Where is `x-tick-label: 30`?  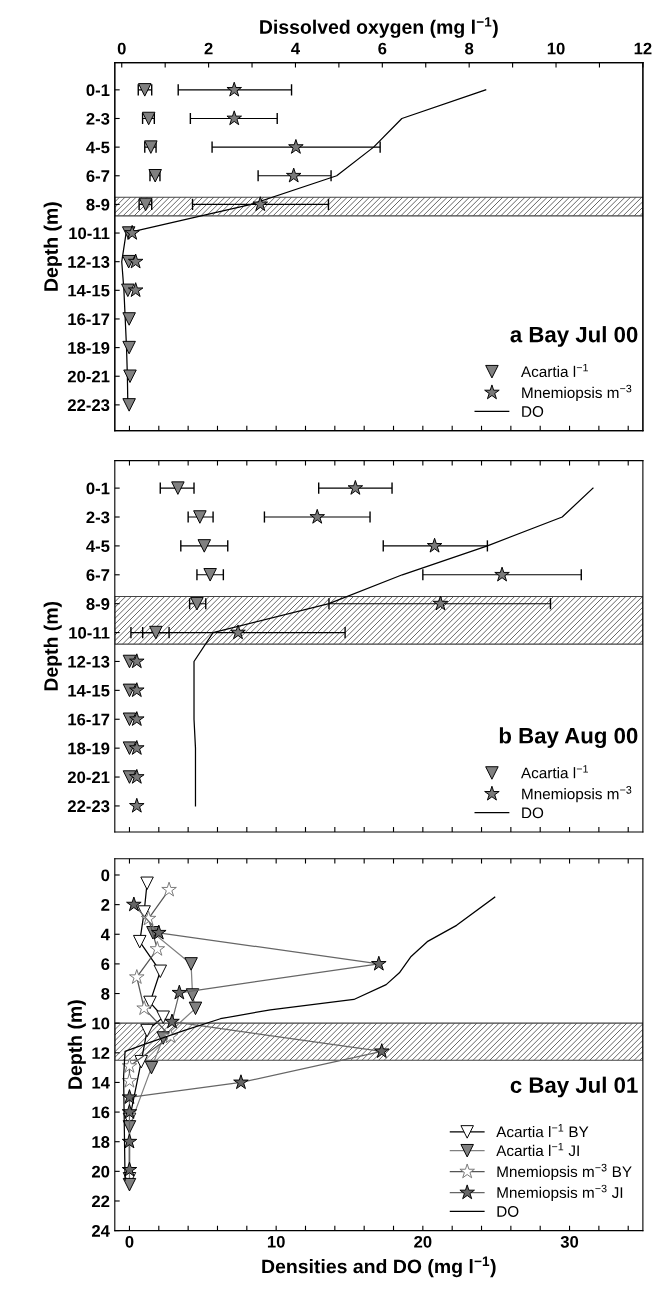 x-tick-label: 30 is located at coordinates (569, 1241).